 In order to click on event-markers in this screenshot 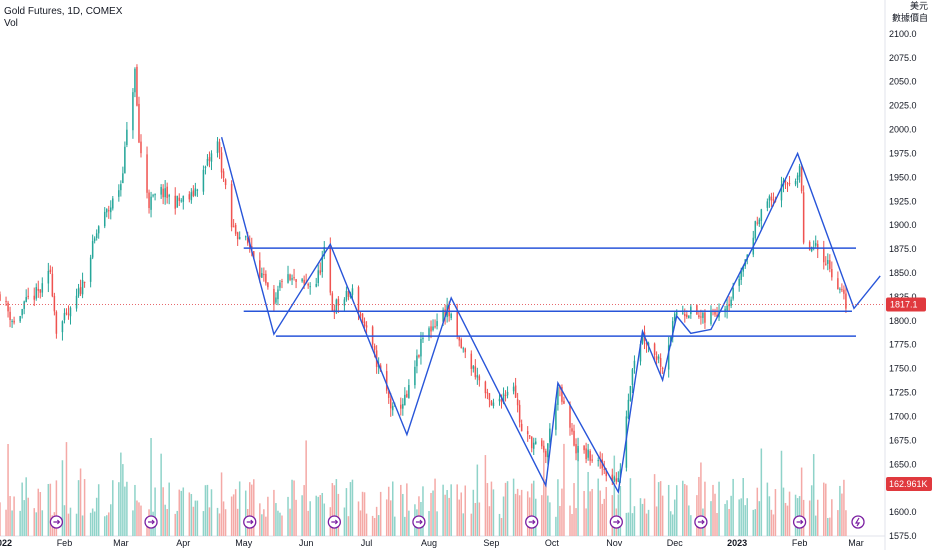, I will do `click(457, 522)`.